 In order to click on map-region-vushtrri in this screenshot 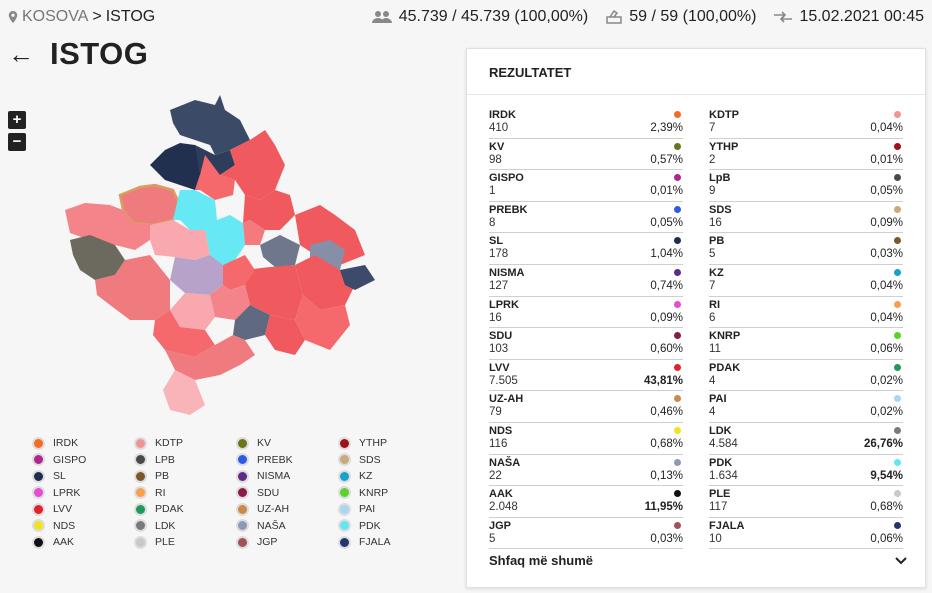, I will do `click(215, 177)`.